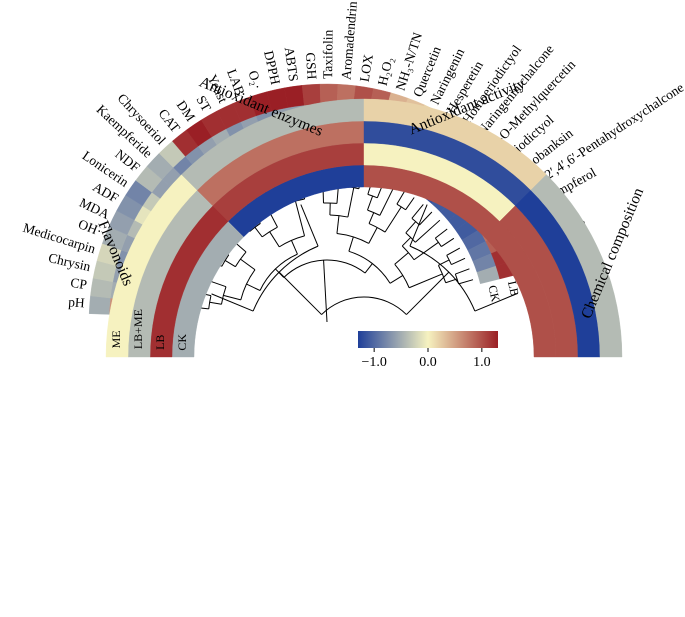 The width and height of the screenshot is (685, 617). What do you see at coordinates (160, 342) in the screenshot?
I see `lower-group-label-lb: LB` at bounding box center [160, 342].